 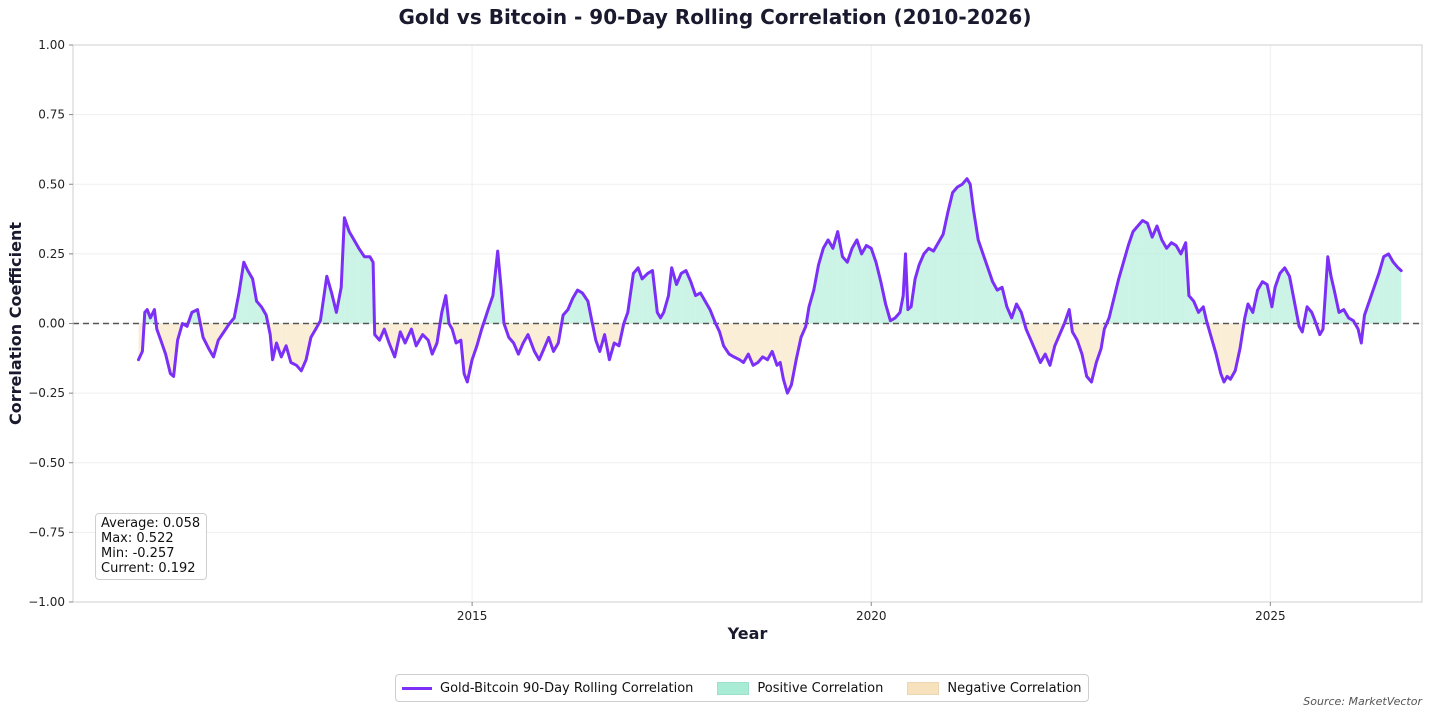 What do you see at coordinates (472, 616) in the screenshot?
I see `x-tick-label: 2015` at bounding box center [472, 616].